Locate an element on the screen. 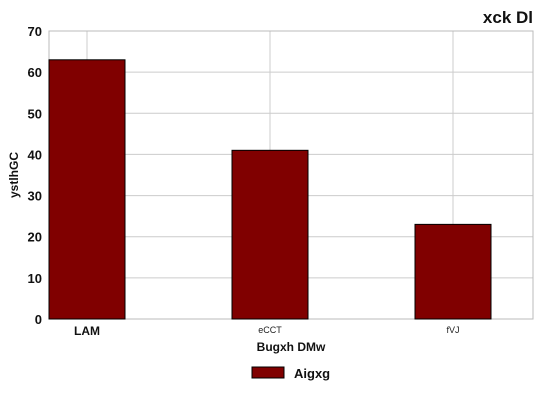 The image size is (544, 408). bar-eCCT is located at coordinates (270, 234).